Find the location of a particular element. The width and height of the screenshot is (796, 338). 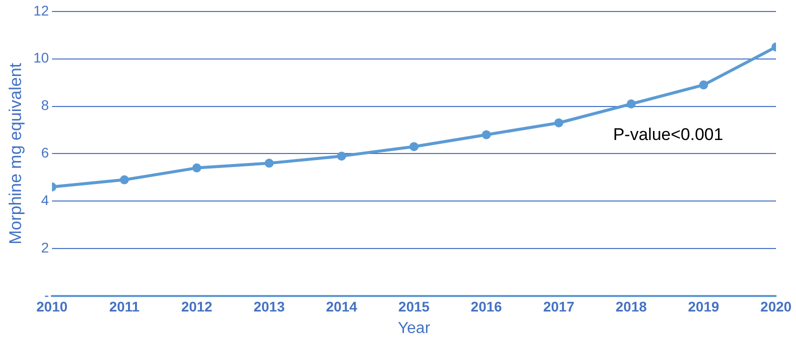

x-tick-label: 2020 is located at coordinates (776, 306).